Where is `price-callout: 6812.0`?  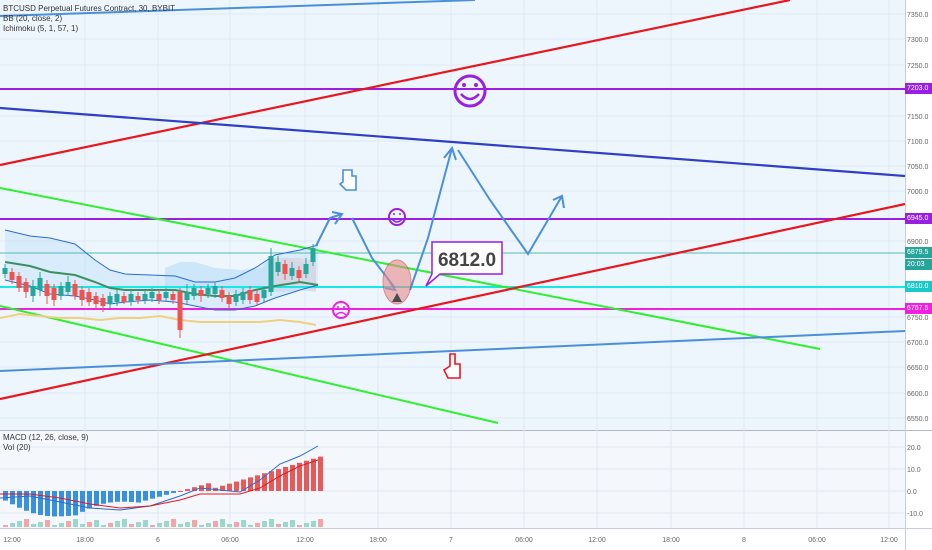 price-callout: 6812.0 is located at coordinates (464, 264).